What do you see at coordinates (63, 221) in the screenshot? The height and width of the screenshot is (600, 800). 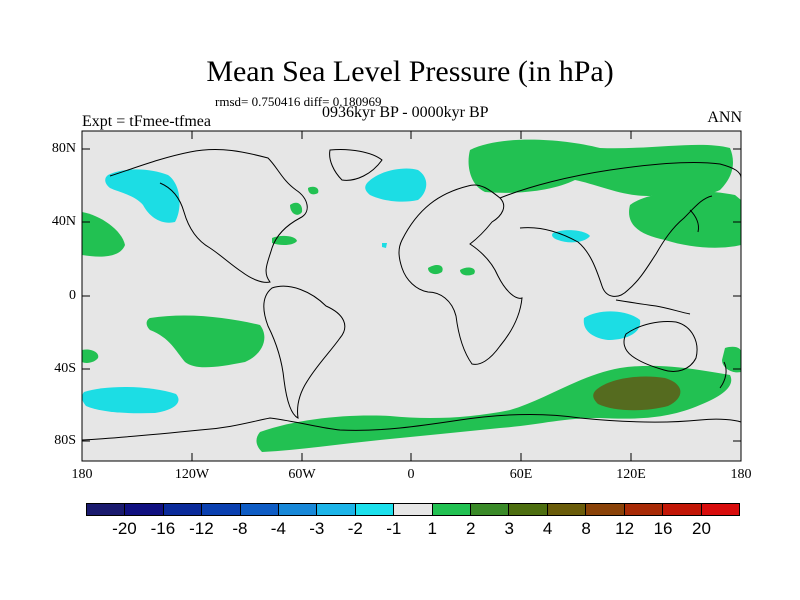 I see `y-tick-label: 40N` at bounding box center [63, 221].